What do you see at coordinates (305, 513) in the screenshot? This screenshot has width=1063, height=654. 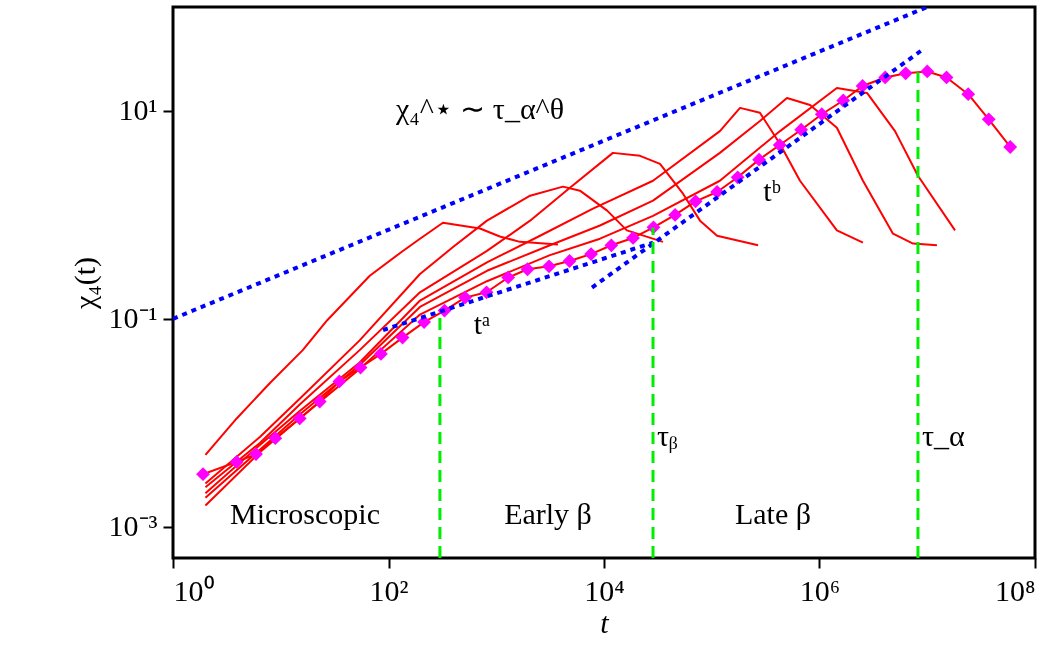 I see `annotation: Microscopic` at bounding box center [305, 513].